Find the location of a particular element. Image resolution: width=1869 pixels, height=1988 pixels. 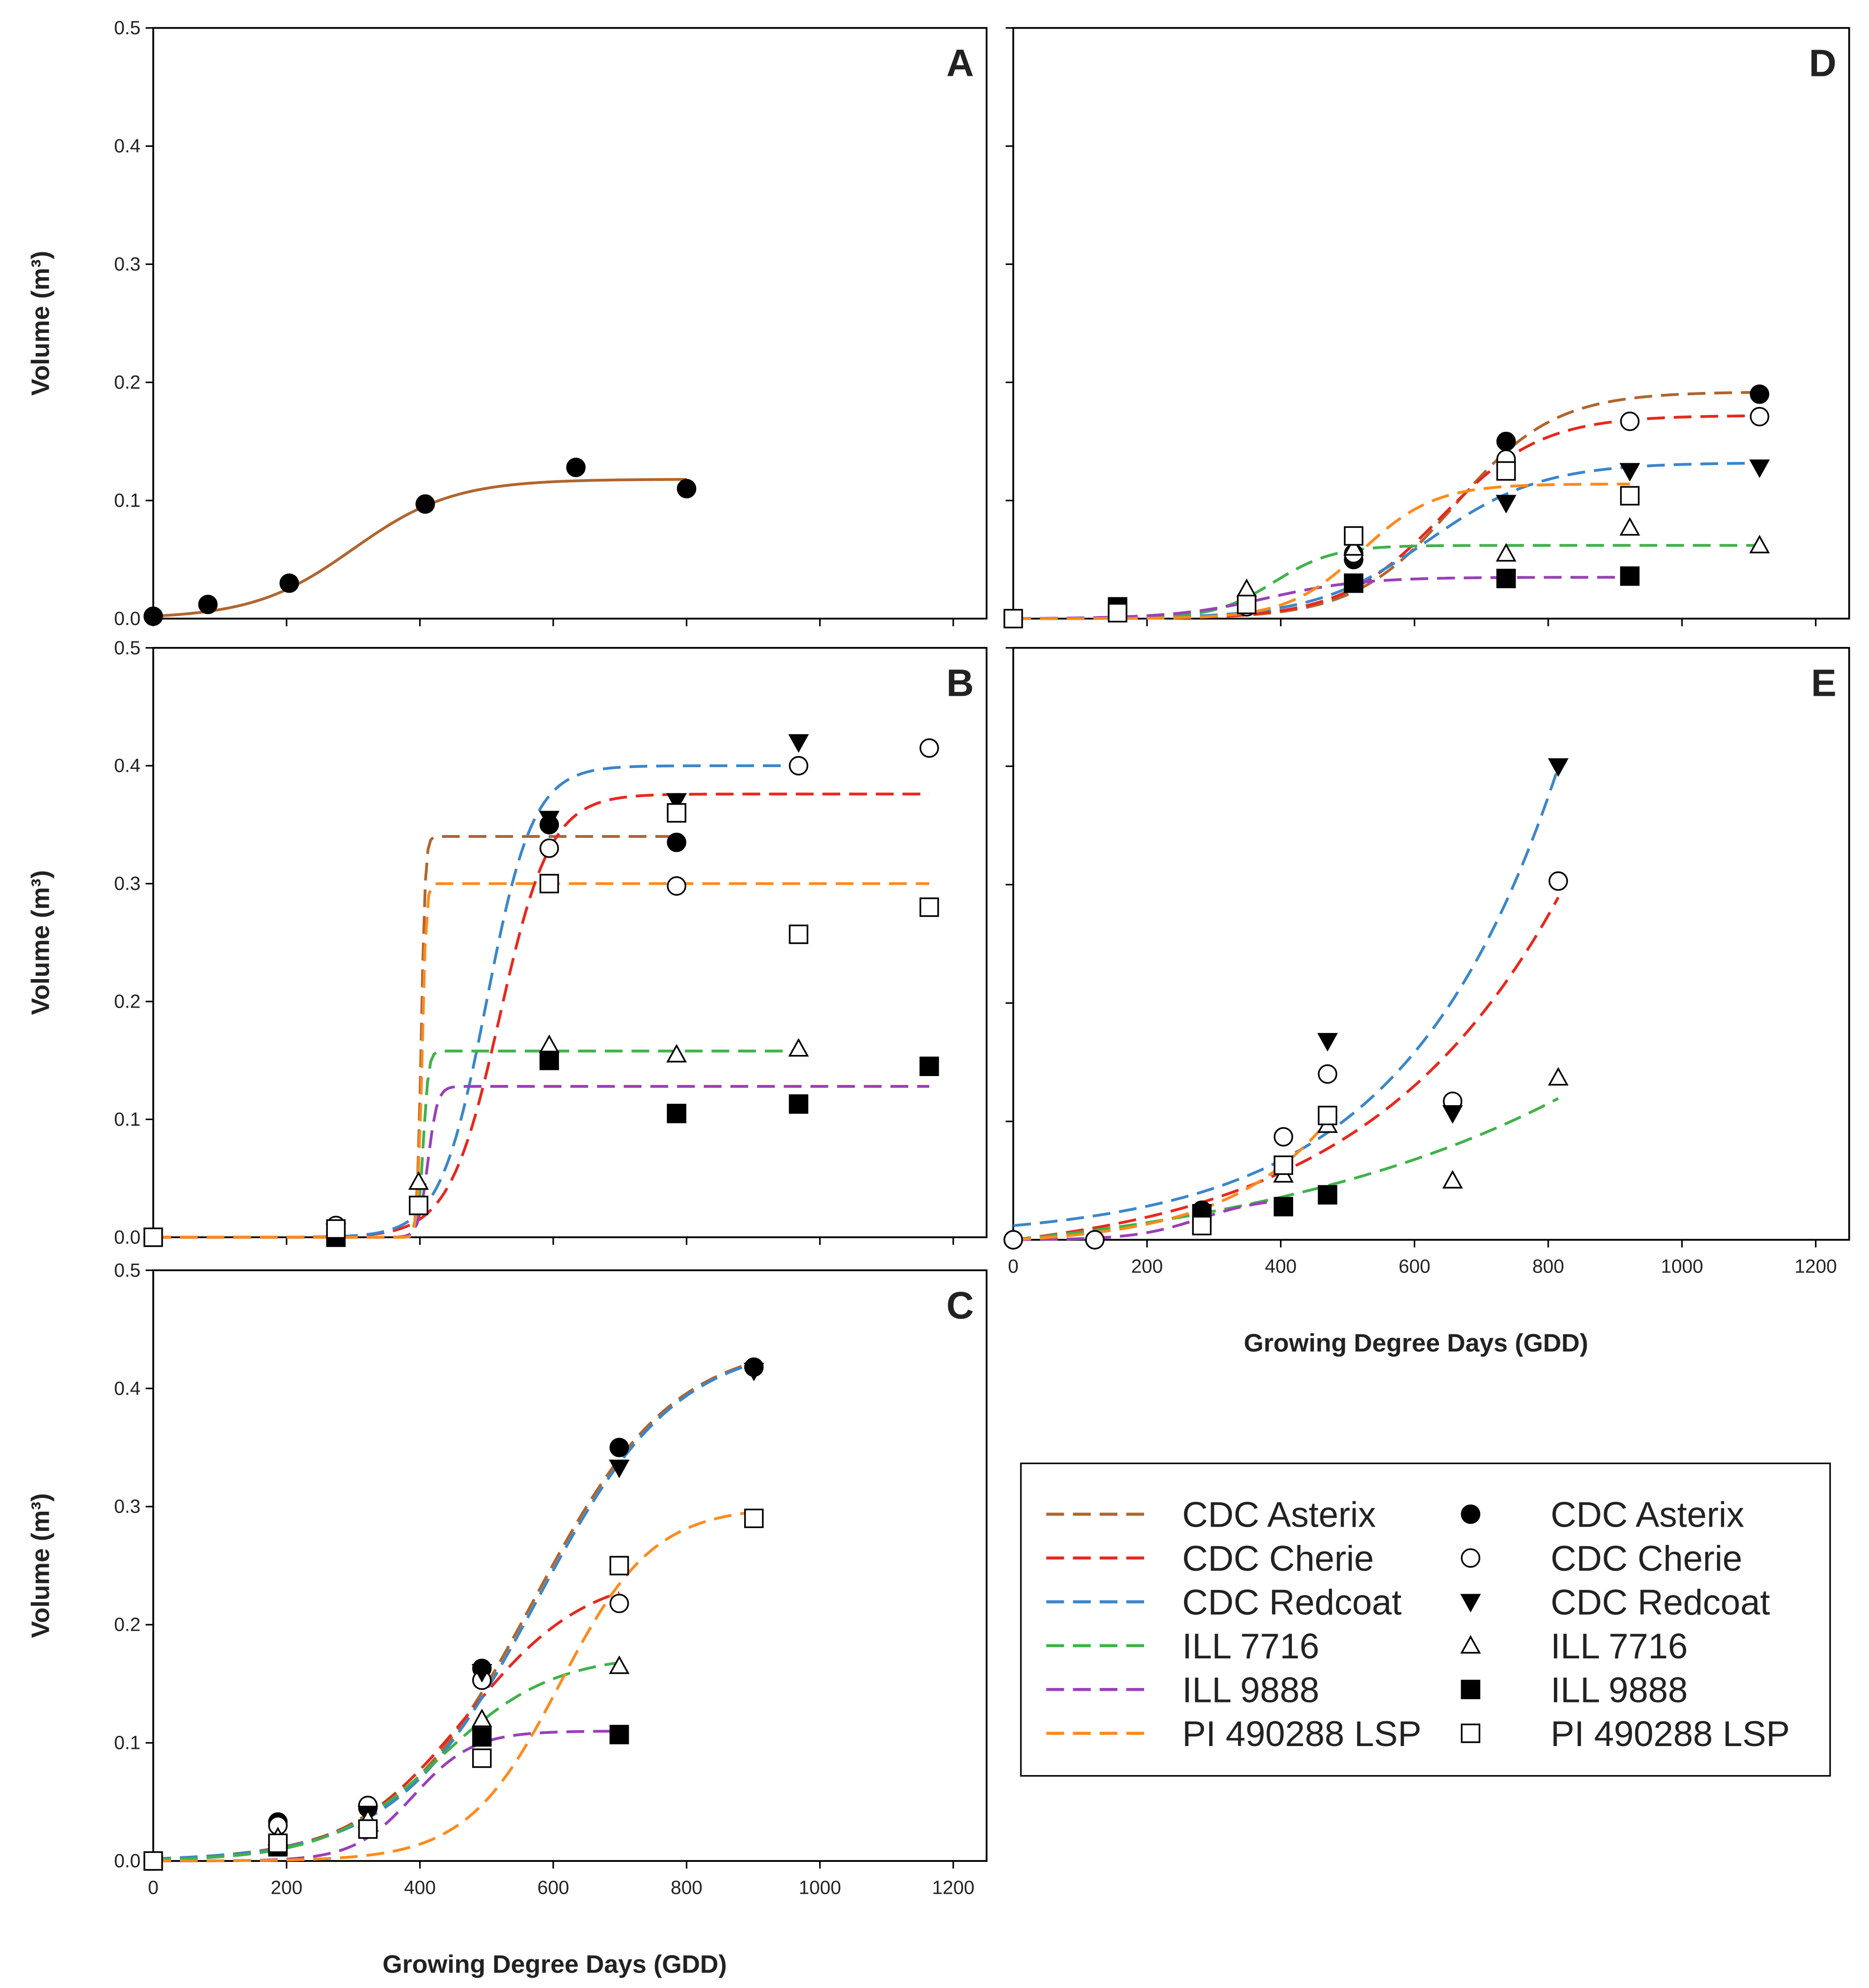

legend-line-label: ILL 9888 is located at coordinates (1250, 1690).